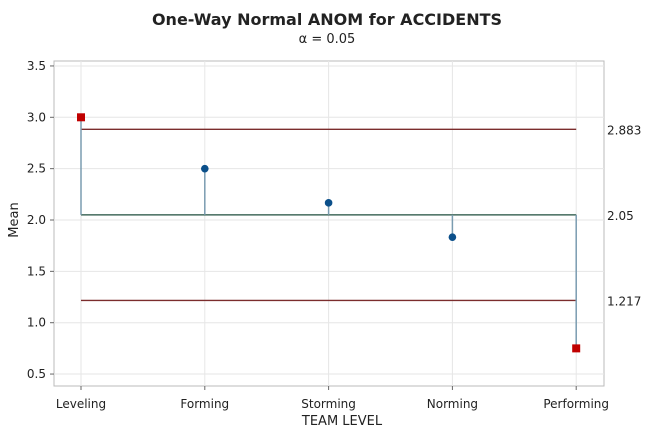 Image resolution: width=650 pixels, height=431 pixels. Describe the element at coordinates (36, 66) in the screenshot. I see `y-tick-label: 3.5` at that location.